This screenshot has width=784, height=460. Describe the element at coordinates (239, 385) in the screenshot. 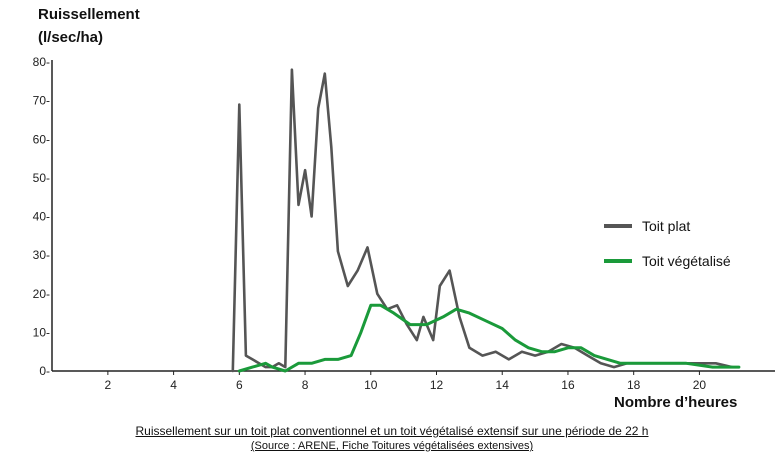

I see `x-tick-label: 6` at that location.